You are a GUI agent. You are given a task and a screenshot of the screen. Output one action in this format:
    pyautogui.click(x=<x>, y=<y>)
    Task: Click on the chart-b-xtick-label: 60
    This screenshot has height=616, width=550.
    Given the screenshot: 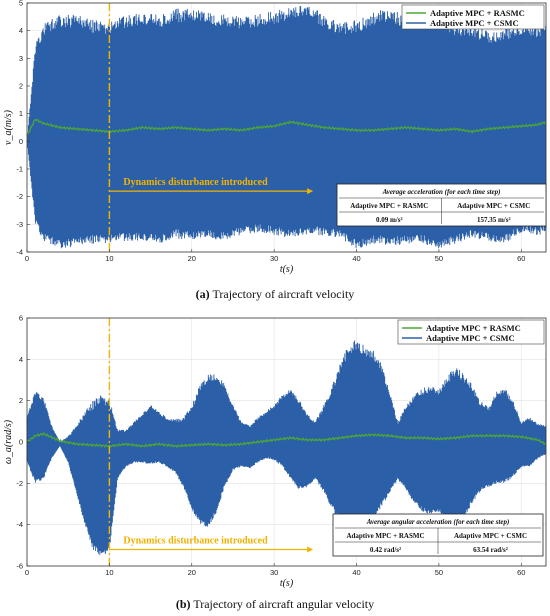 What is the action you would take?
    pyautogui.click(x=521, y=572)
    